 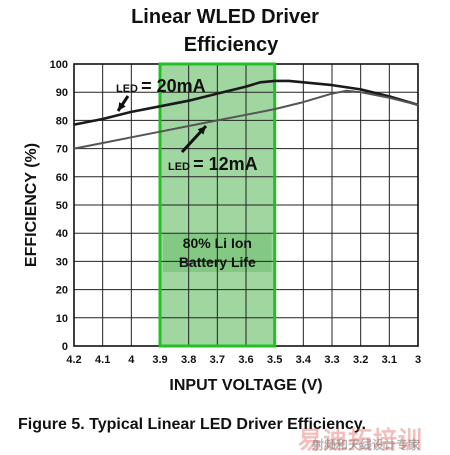 What do you see at coordinates (225, 17) in the screenshot?
I see `chart-title-line1: Linear WLED Driver` at bounding box center [225, 17].